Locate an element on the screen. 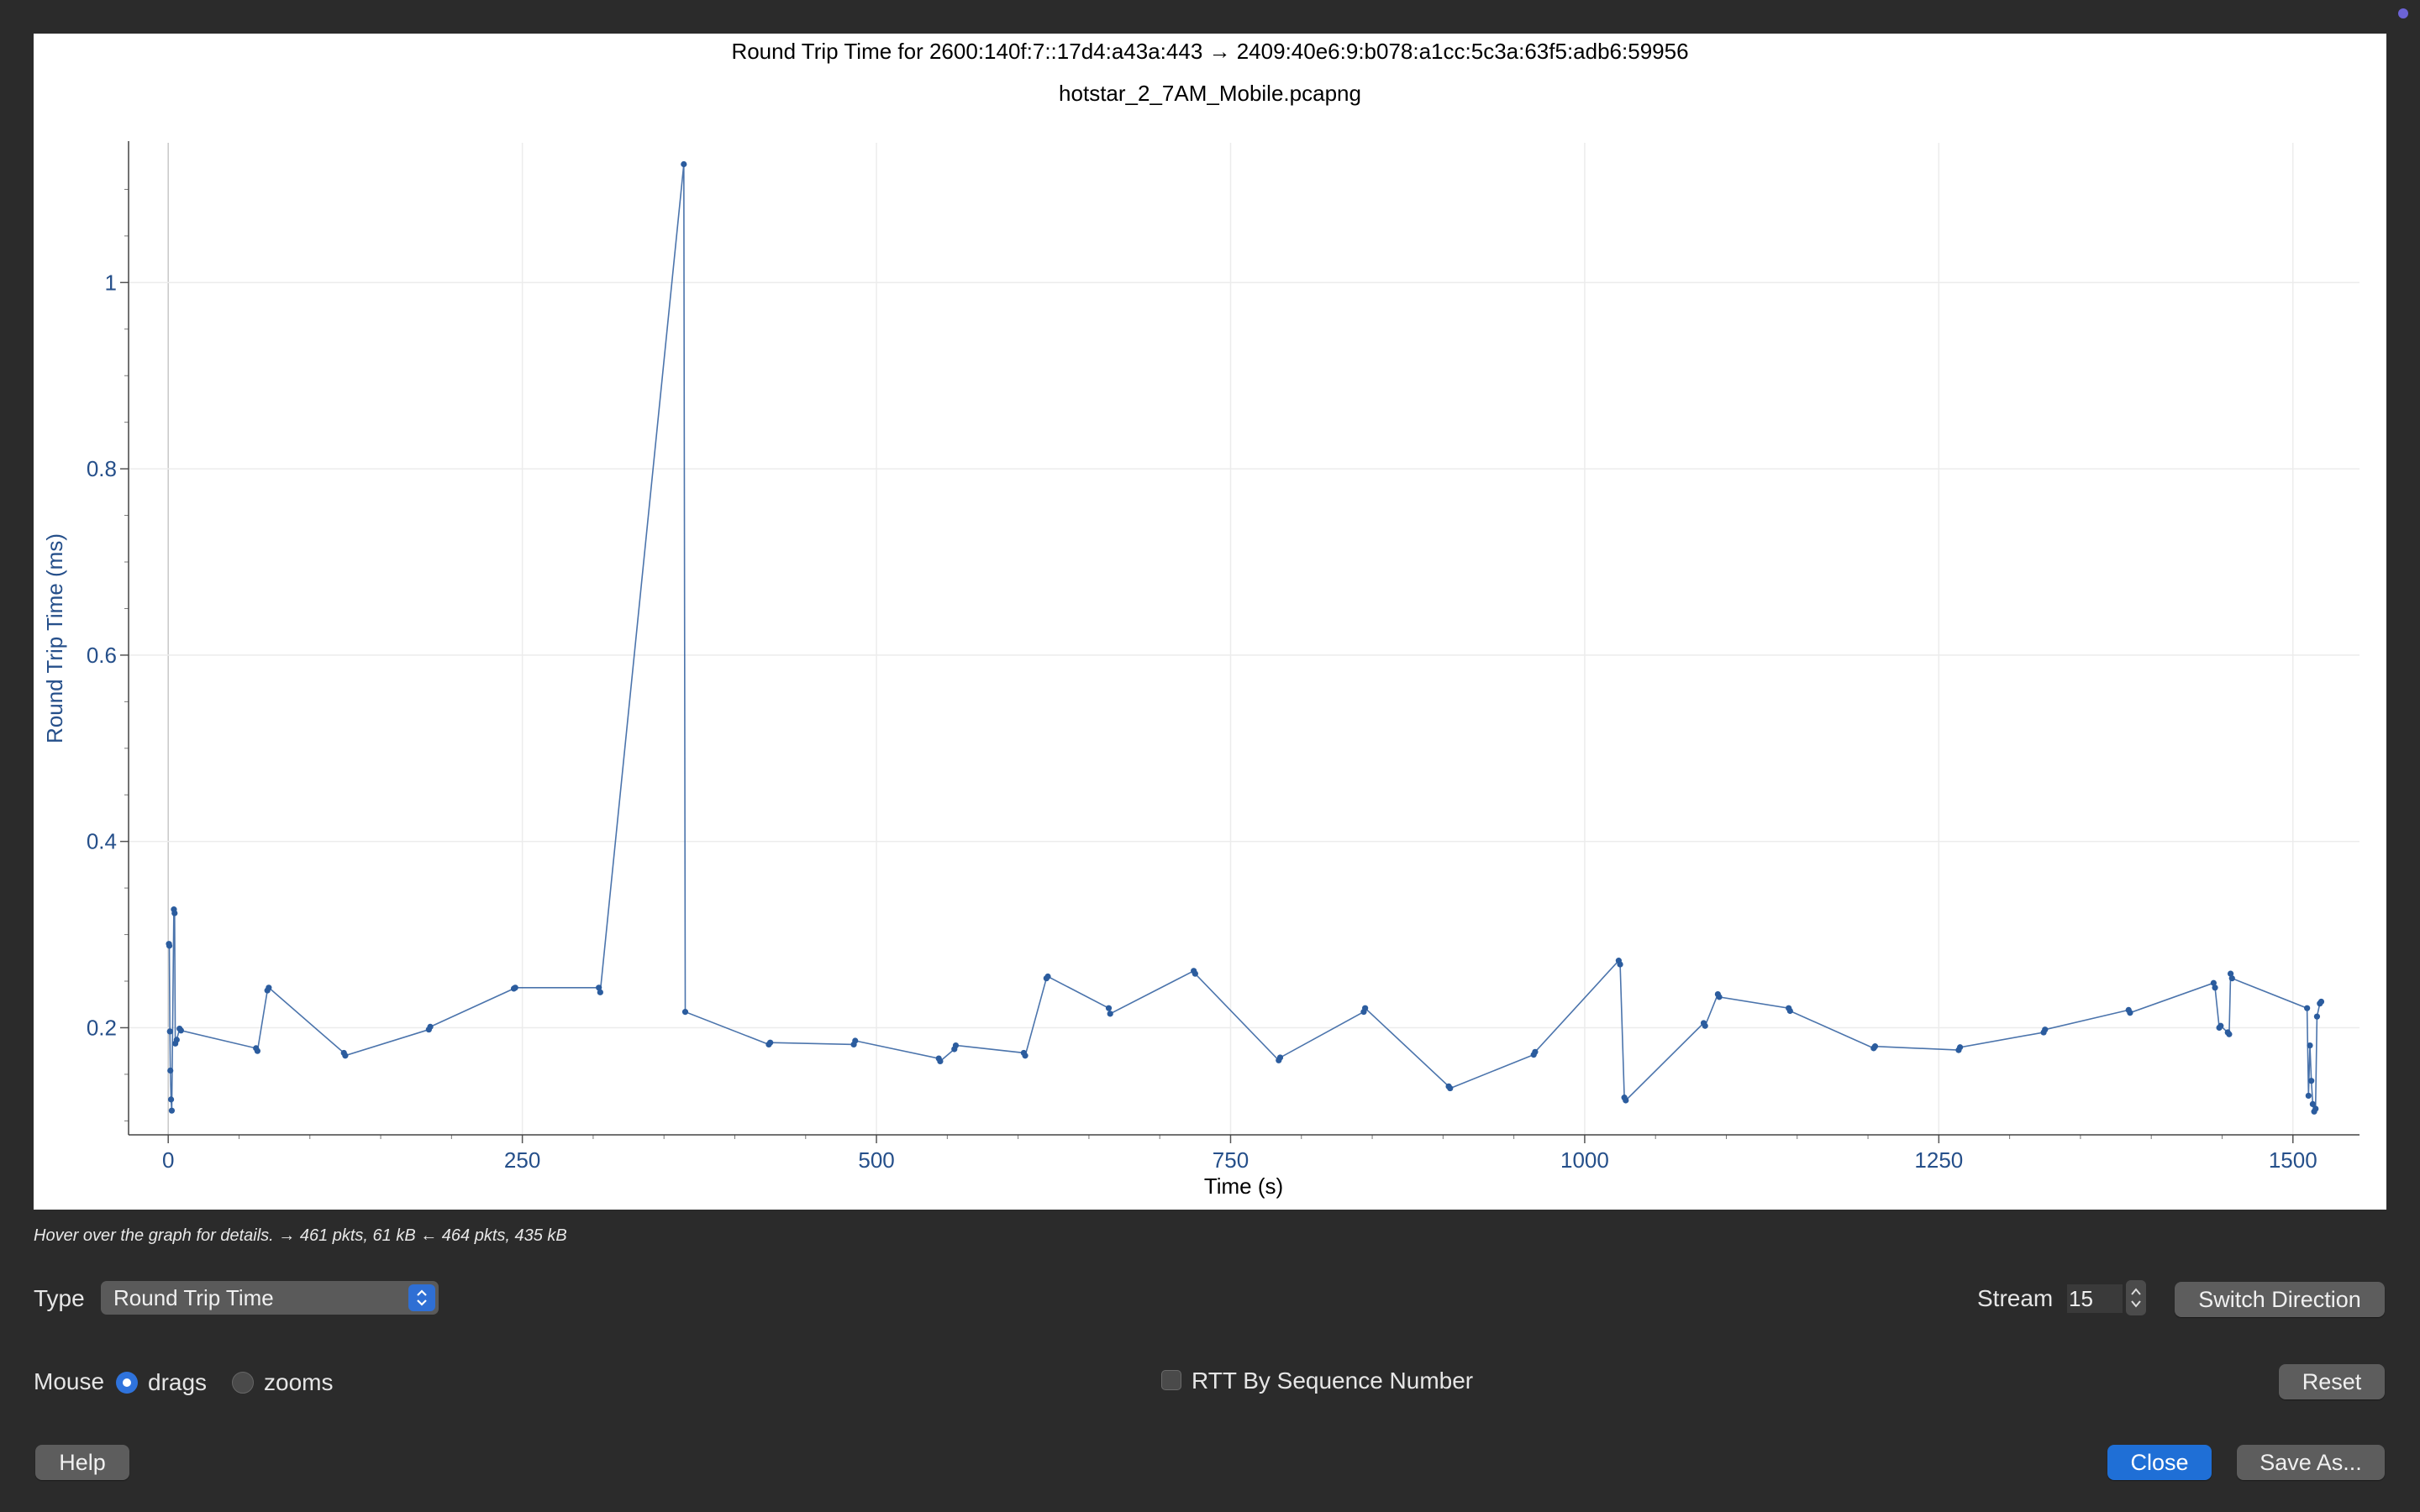 Image resolution: width=2420 pixels, height=1512 pixels. x-tick-label: 1500 is located at coordinates (2293, 1160).